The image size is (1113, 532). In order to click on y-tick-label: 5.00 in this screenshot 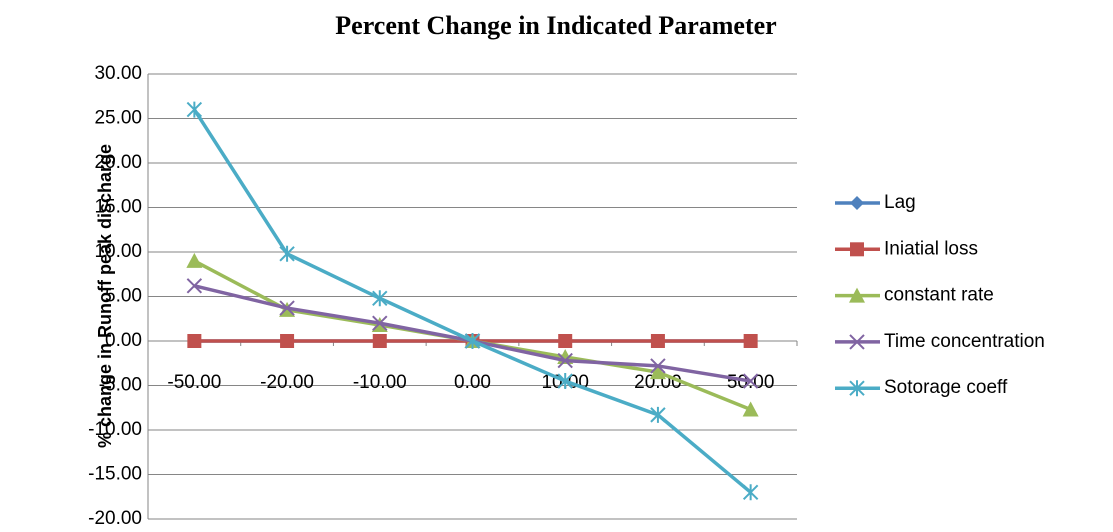, I will do `click(123, 296)`.